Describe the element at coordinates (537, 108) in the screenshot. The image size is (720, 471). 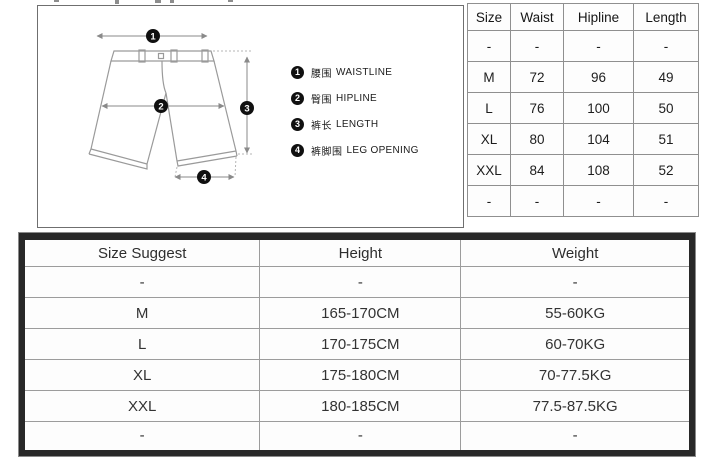
I see `cell-waist: 76` at that location.